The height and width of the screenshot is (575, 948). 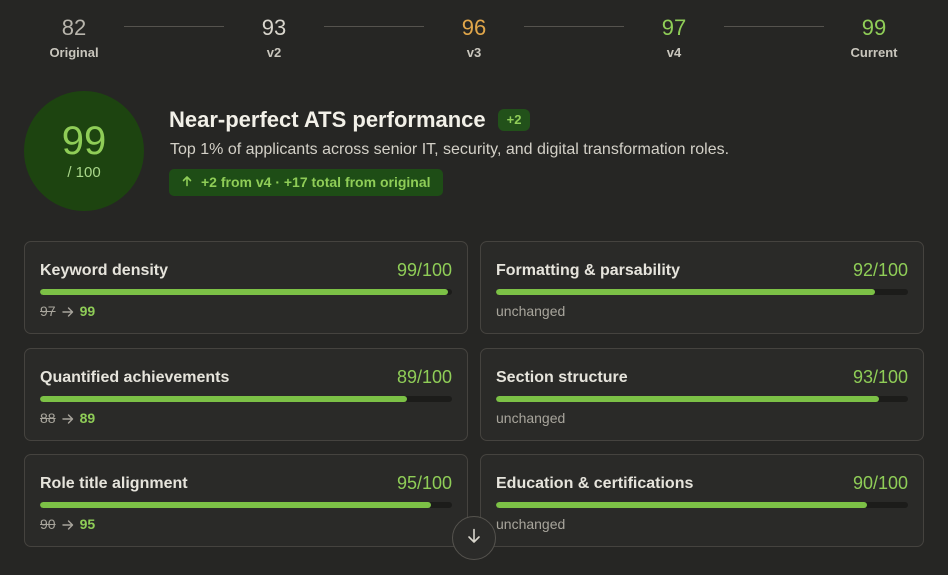 I want to click on metric-name: Formatting & parsability, so click(x=588, y=270).